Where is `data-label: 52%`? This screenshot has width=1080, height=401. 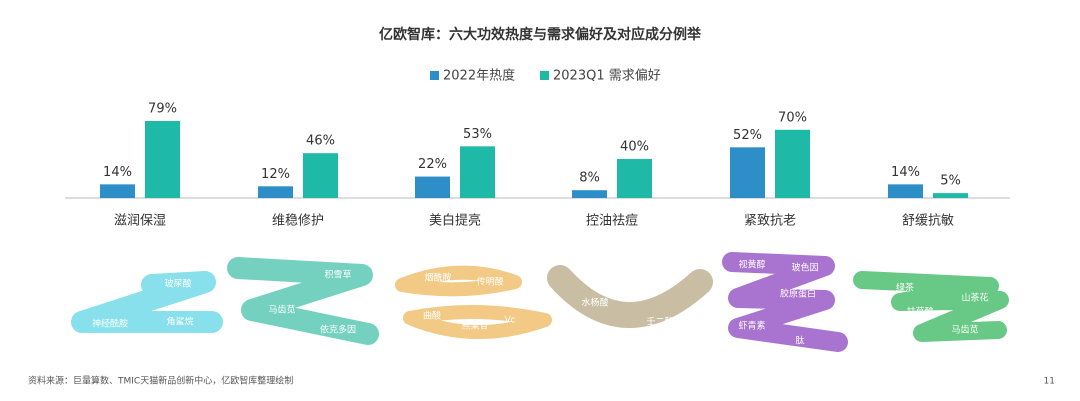 data-label: 52% is located at coordinates (747, 135).